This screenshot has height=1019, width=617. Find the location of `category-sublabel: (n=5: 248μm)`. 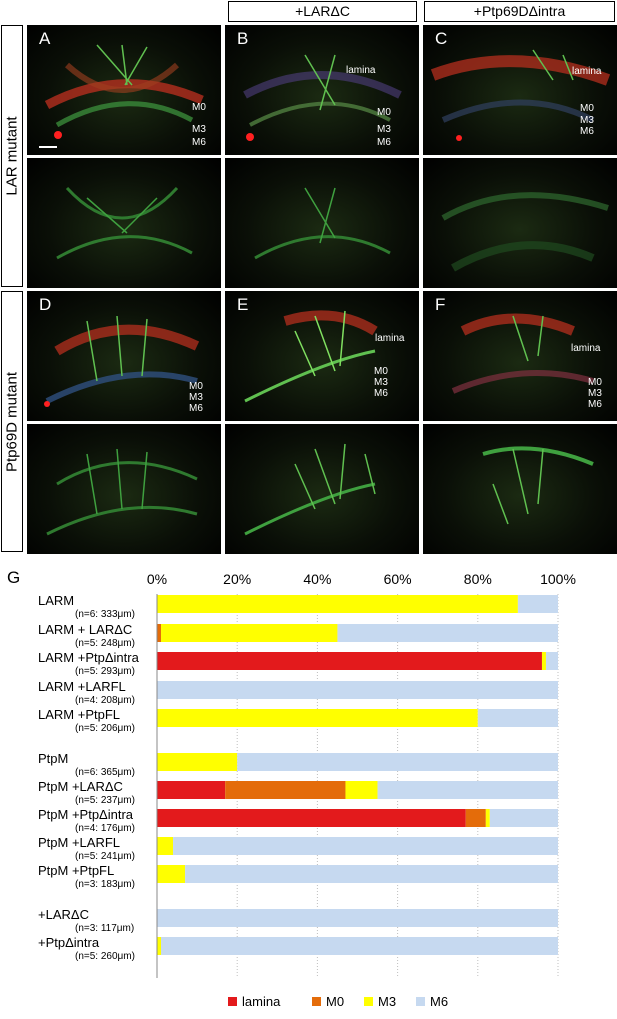

category-sublabel: (n=5: 248μm) is located at coordinates (105, 643).